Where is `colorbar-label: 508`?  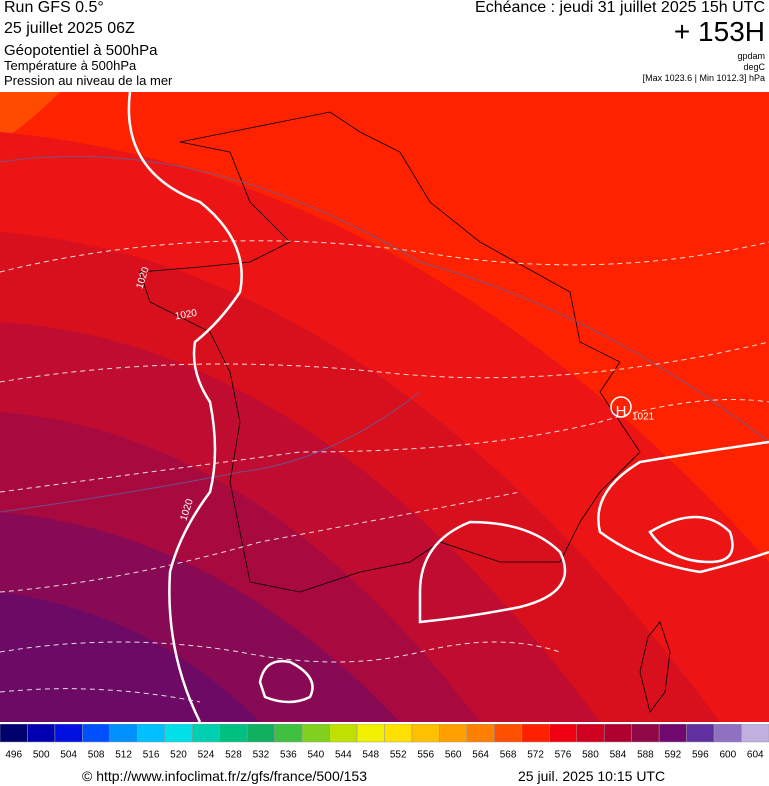 colorbar-label: 508 is located at coordinates (96, 755).